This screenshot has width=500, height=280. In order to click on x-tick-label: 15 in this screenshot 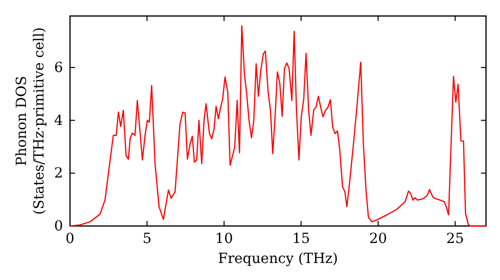, I will do `click(301, 238)`.